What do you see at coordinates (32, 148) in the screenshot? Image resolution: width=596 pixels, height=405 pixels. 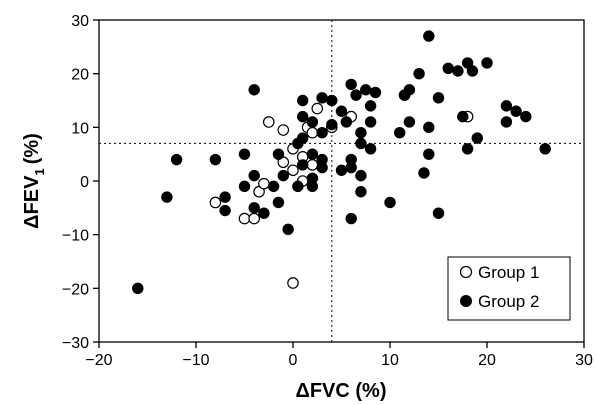 I see `y-axis-title-unit: (%)` at bounding box center [32, 148].